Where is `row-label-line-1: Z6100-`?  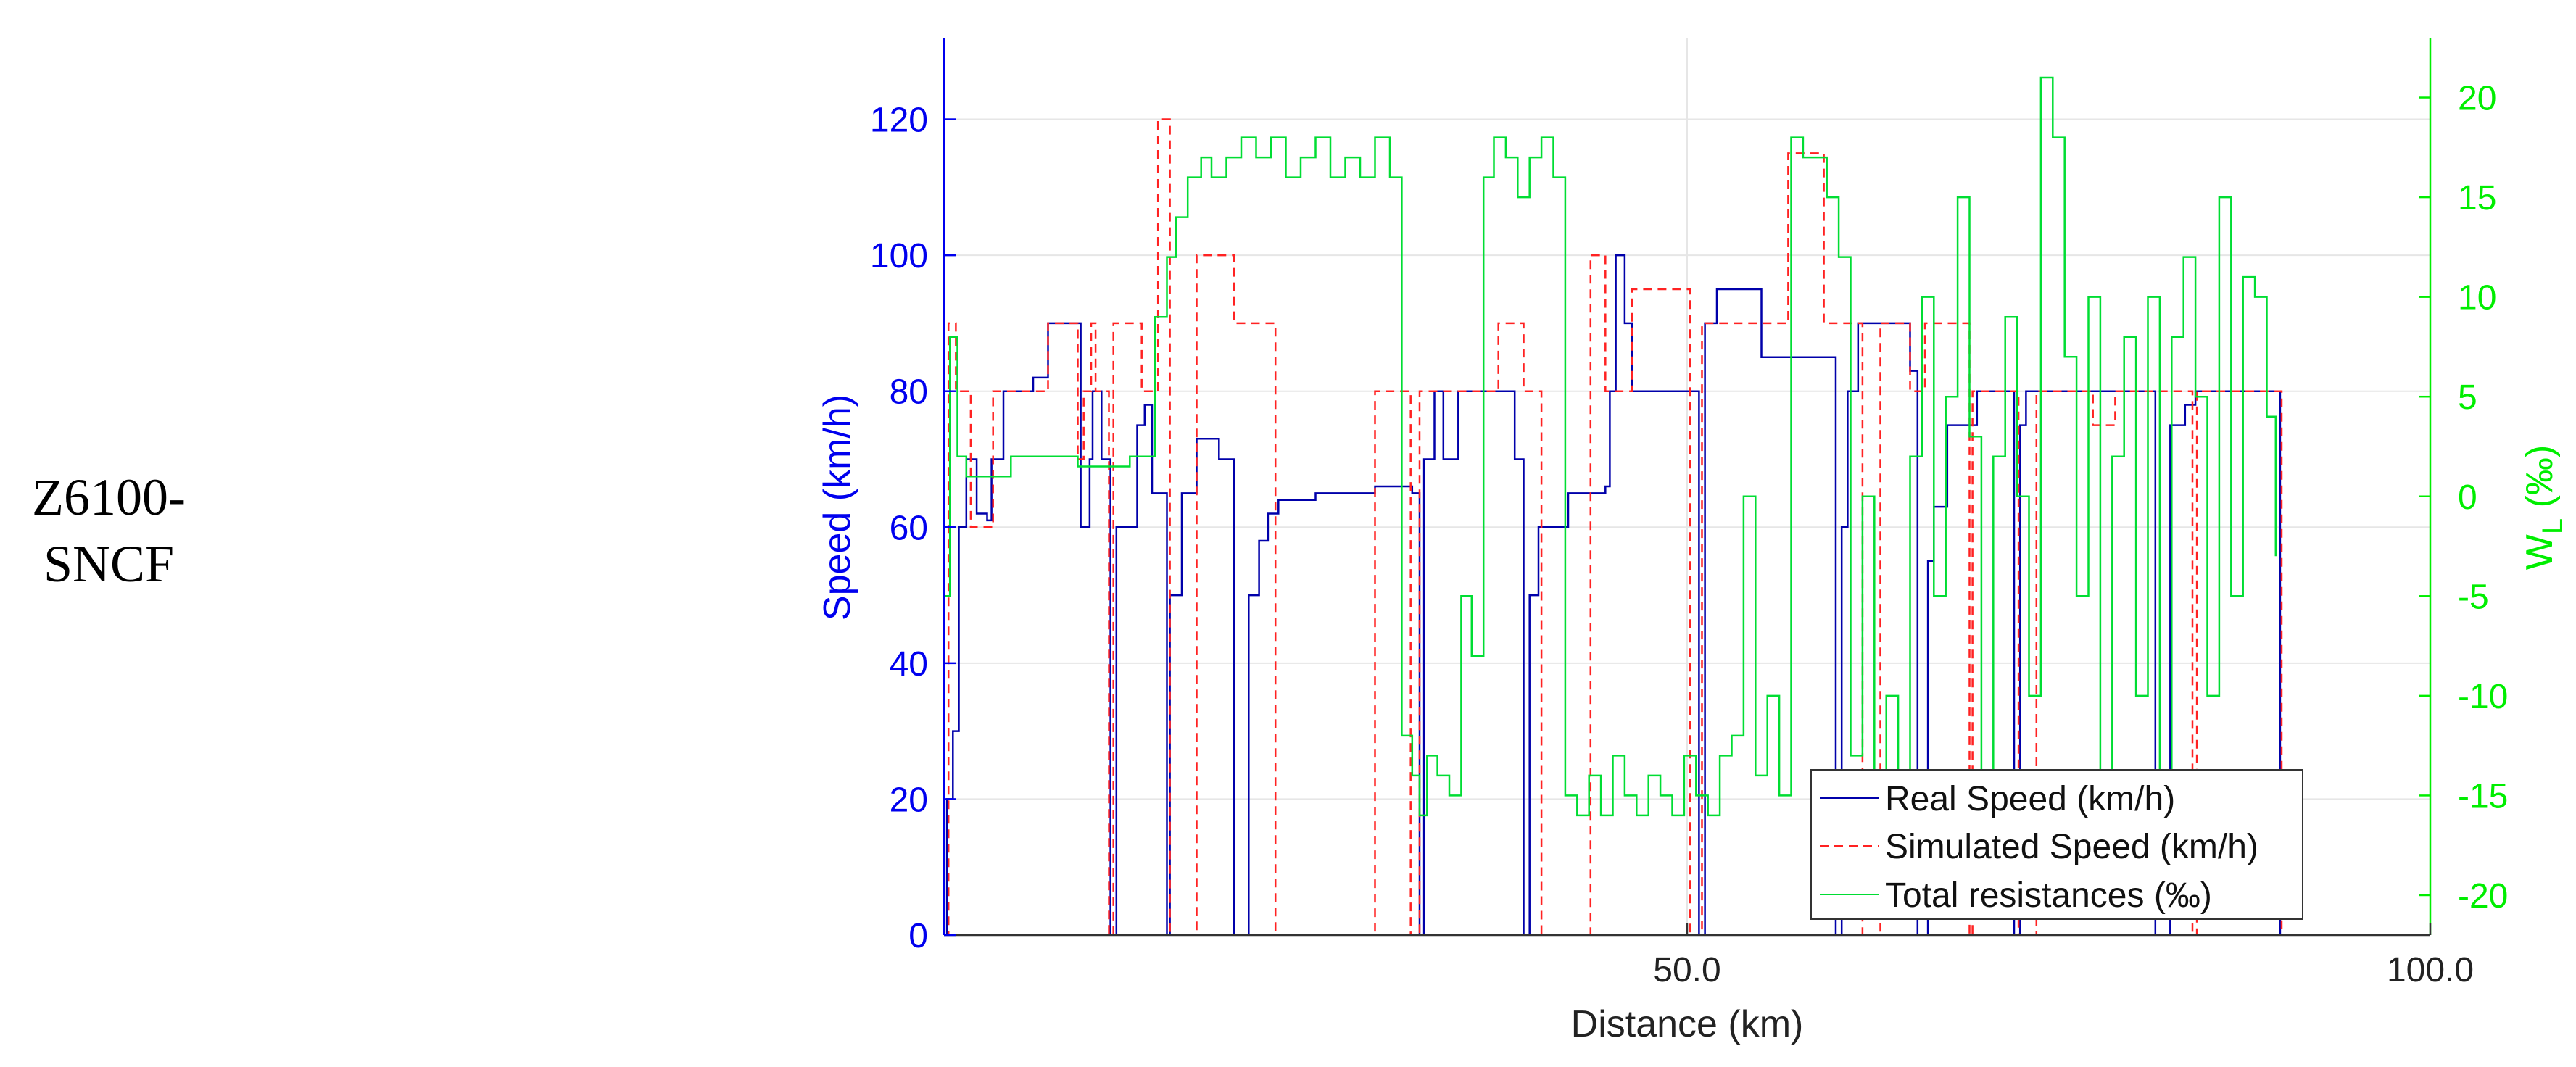
row-label-line-1: Z6100- is located at coordinates (109, 497).